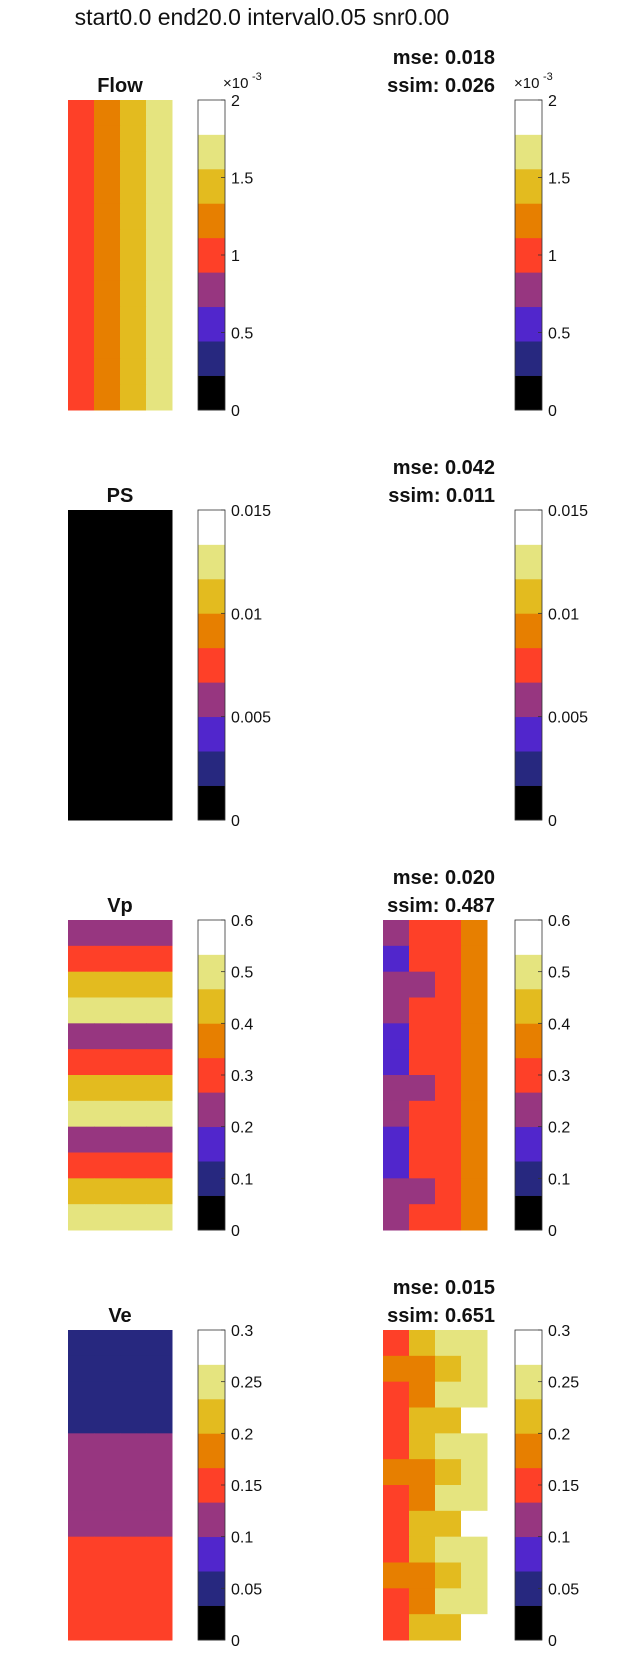 Image resolution: width=625 pixels, height=1667 pixels. Describe the element at coordinates (563, 1589) in the screenshot. I see `colorbar-tick-label: 0.05` at that location.